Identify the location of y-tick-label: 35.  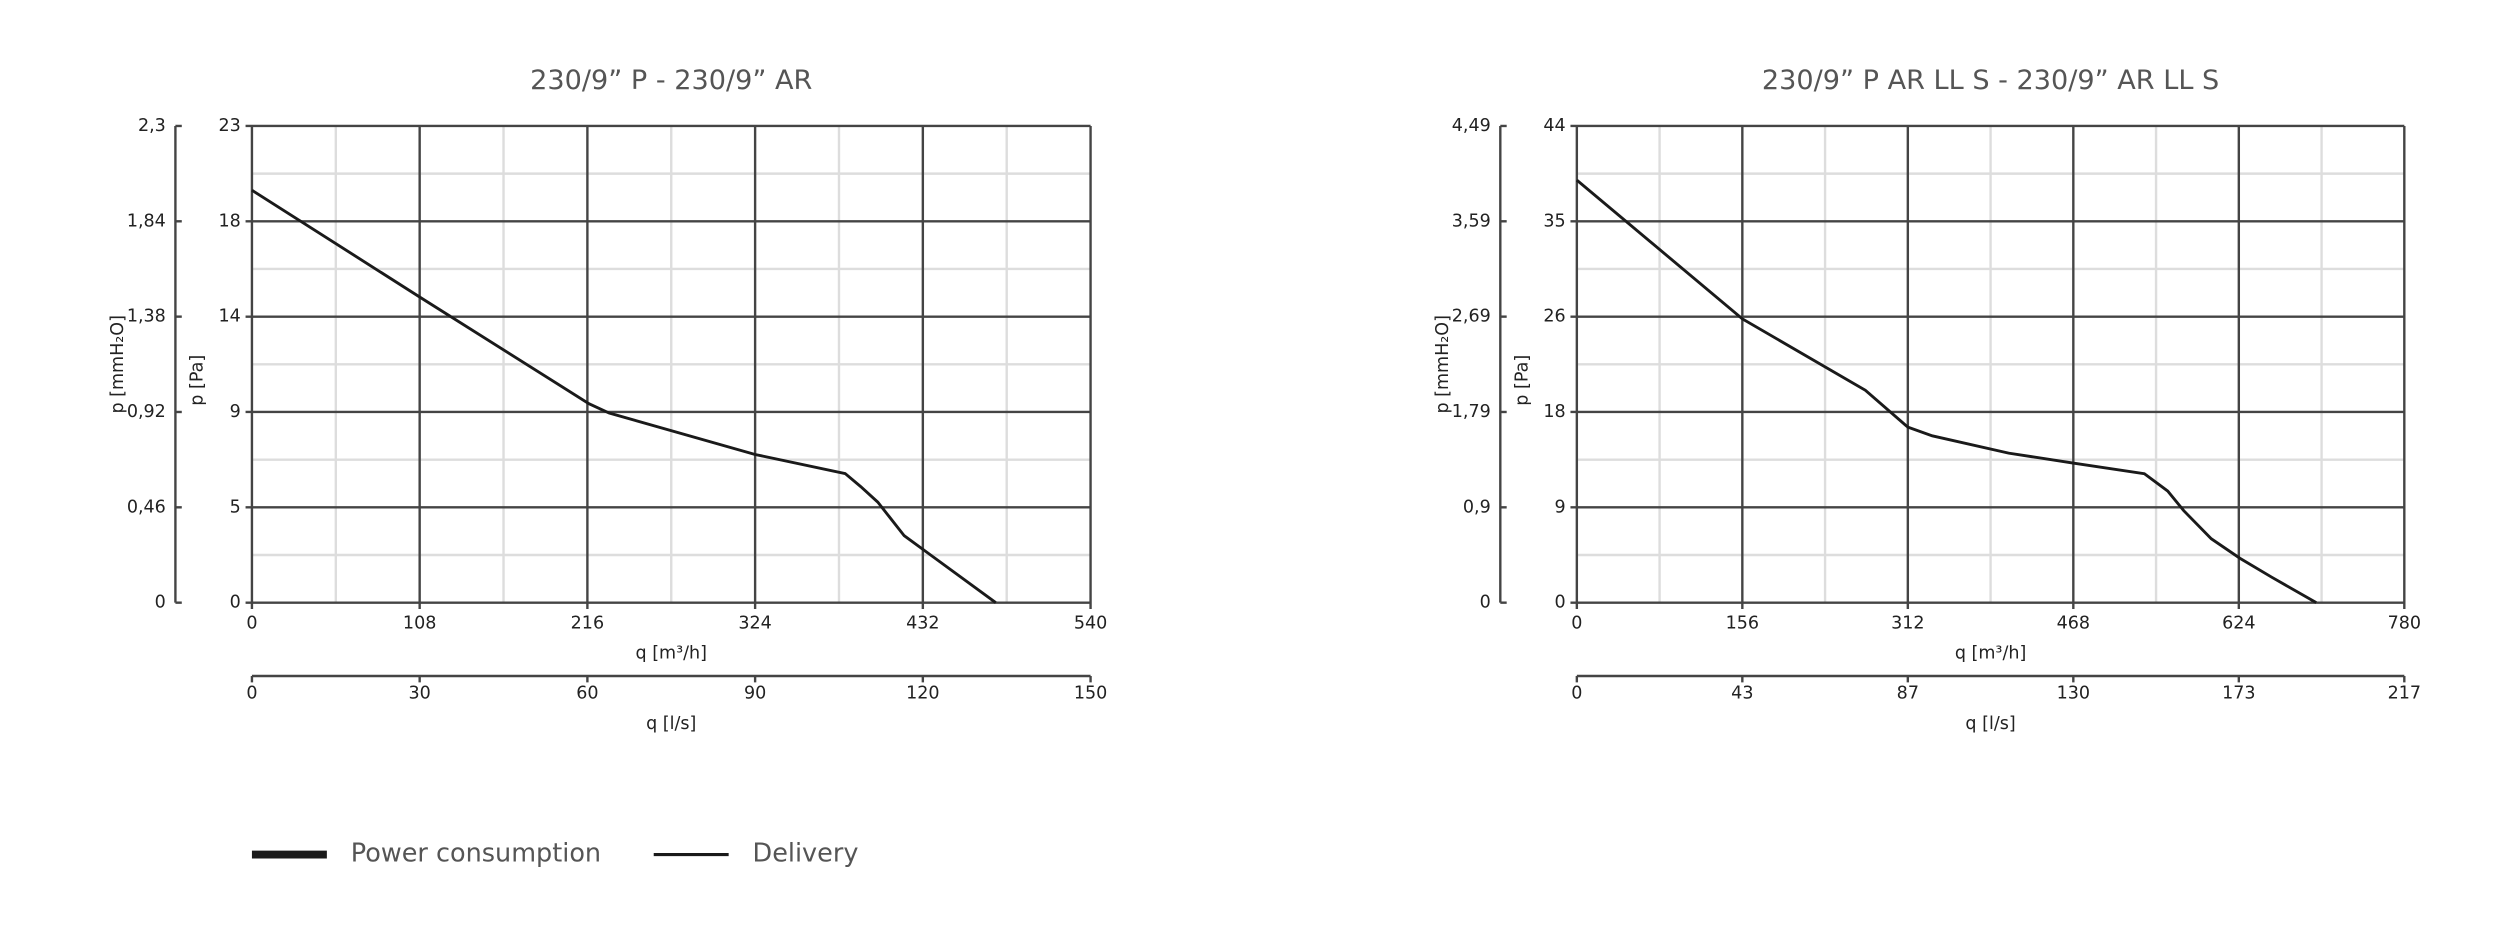
(1554, 221).